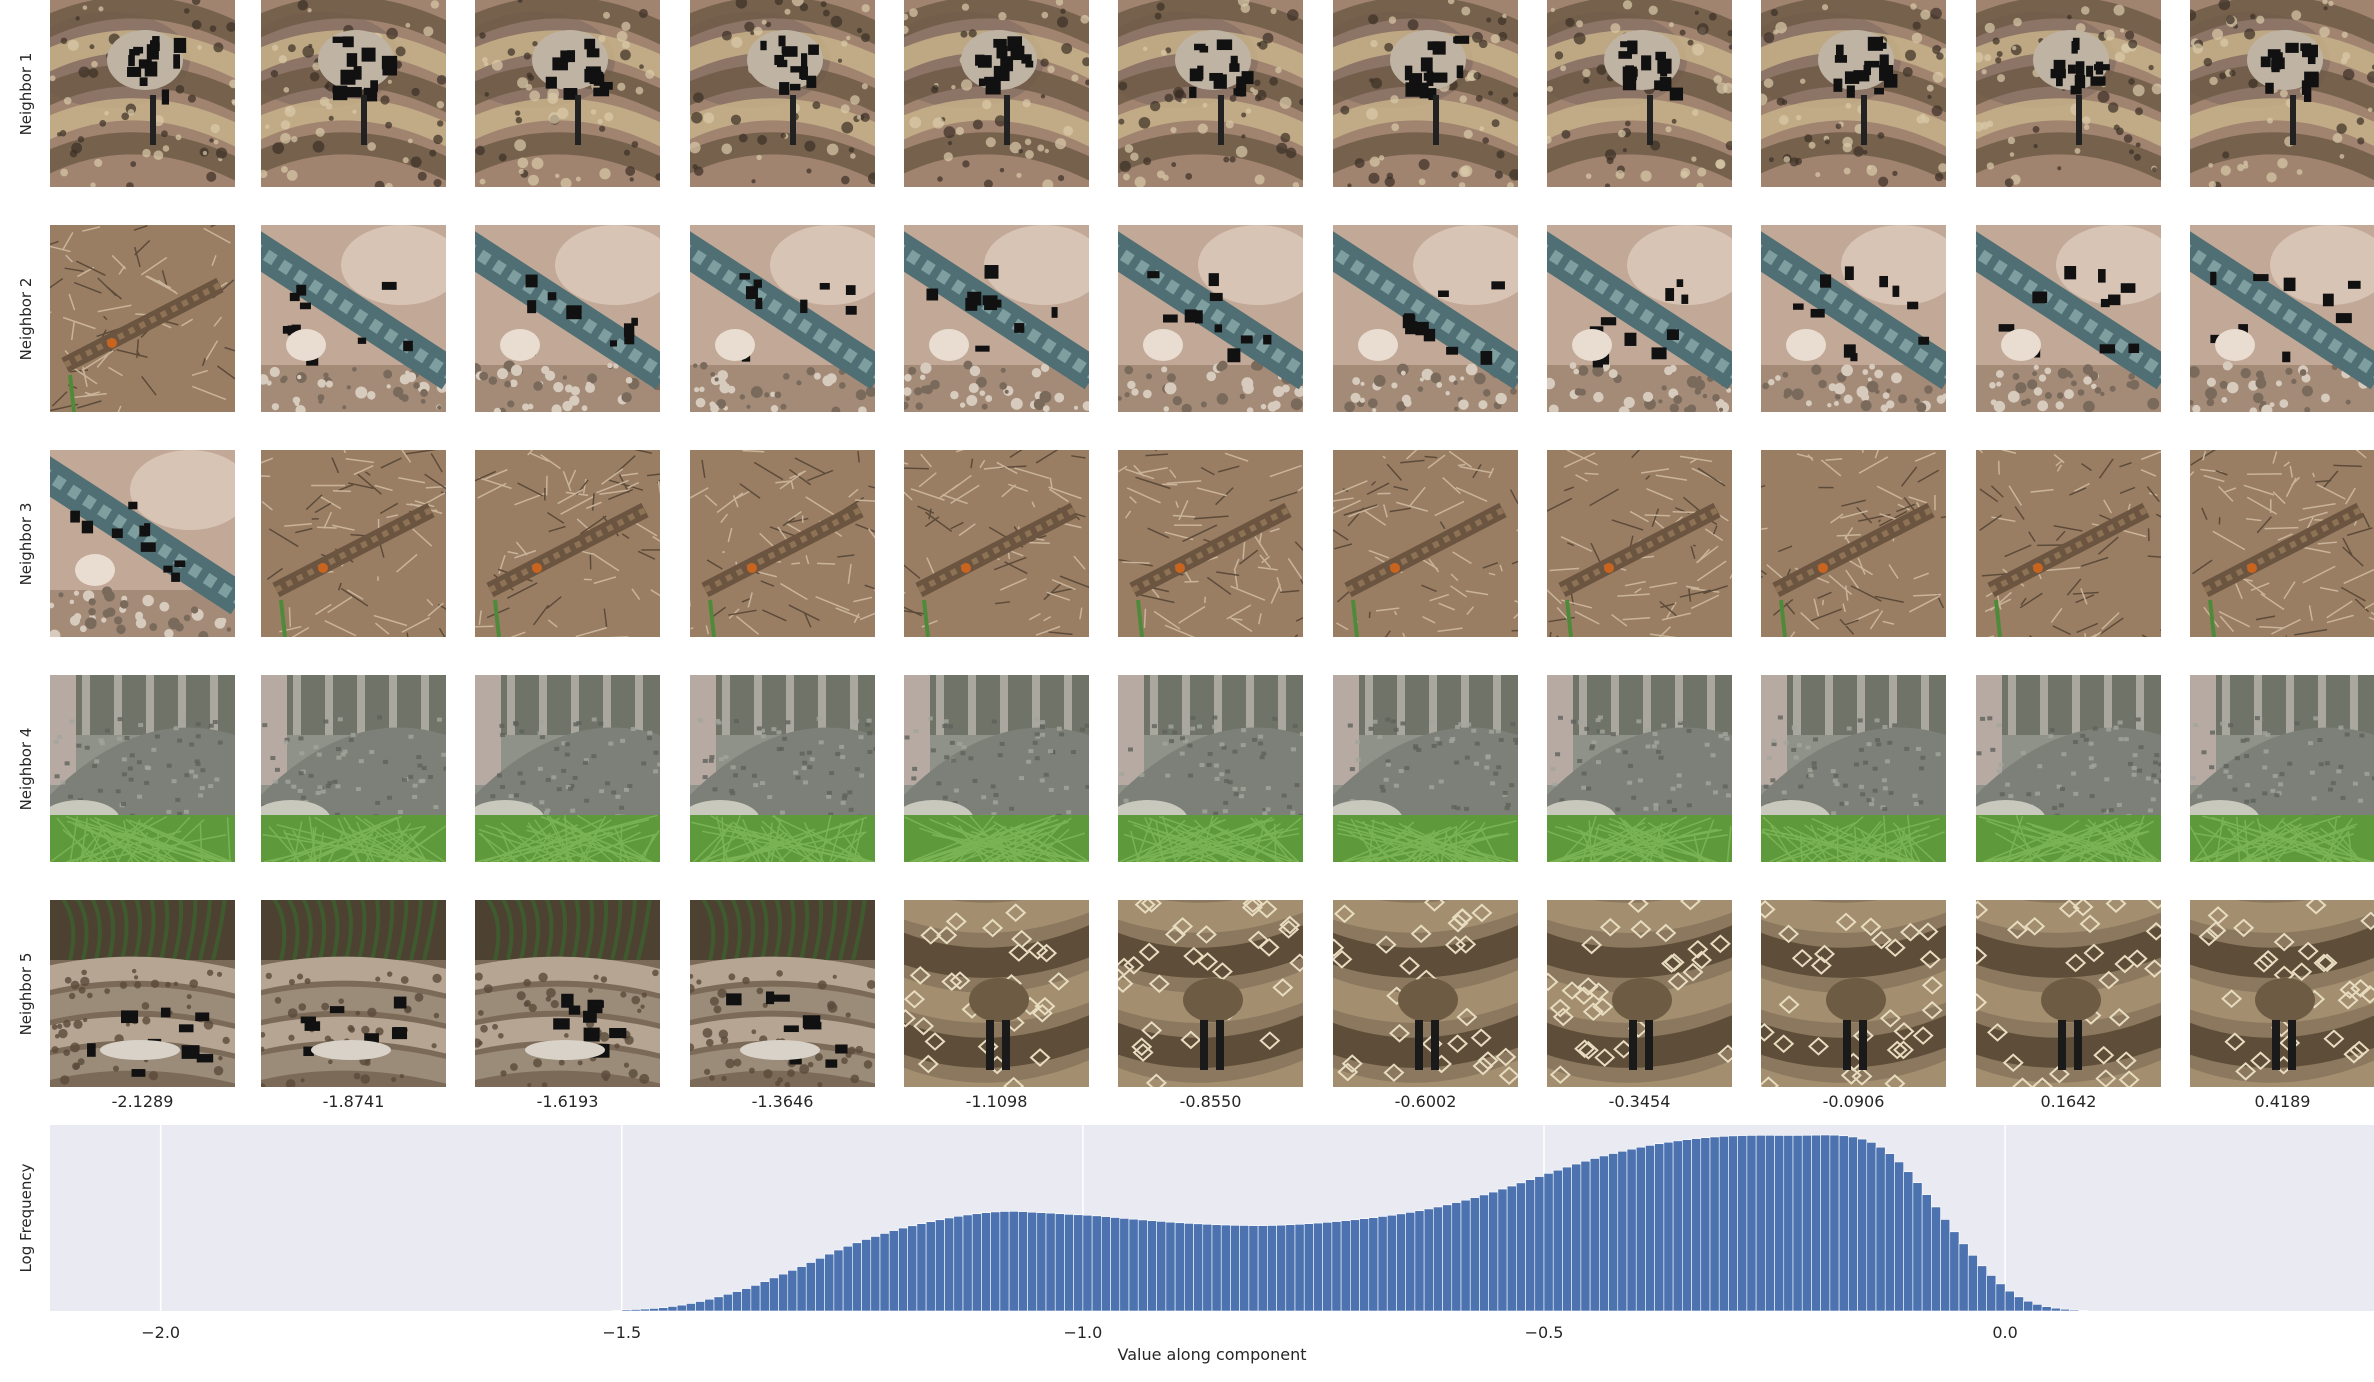 The height and width of the screenshot is (1382, 2374). Describe the element at coordinates (1212, 1354) in the screenshot. I see `x-axis-label: Value along component` at that location.